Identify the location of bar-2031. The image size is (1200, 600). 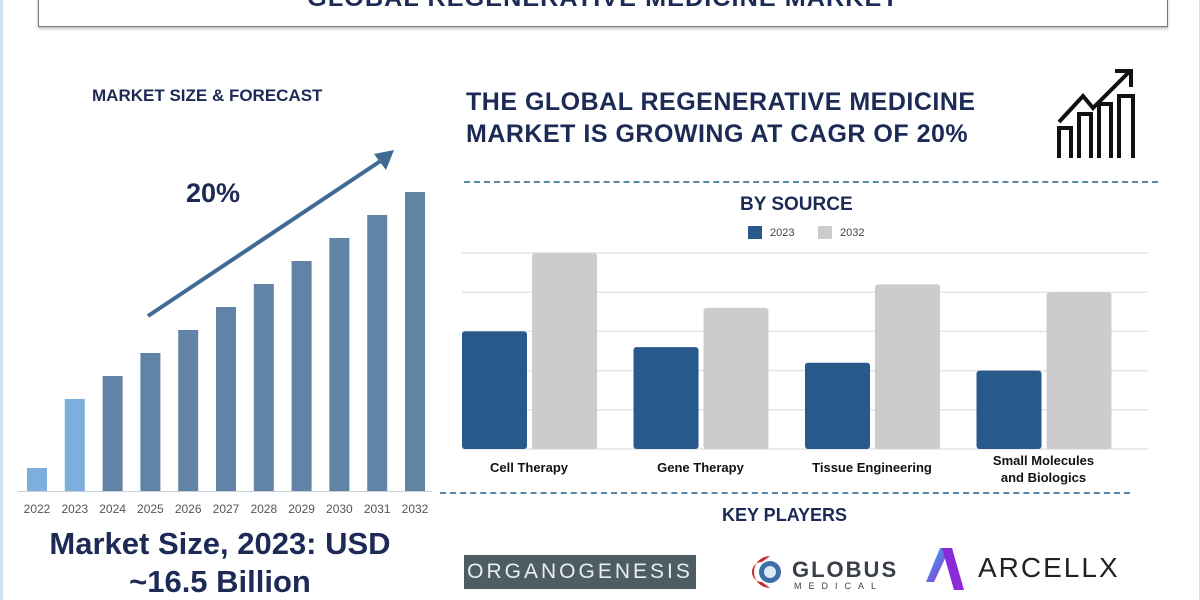
(377, 353).